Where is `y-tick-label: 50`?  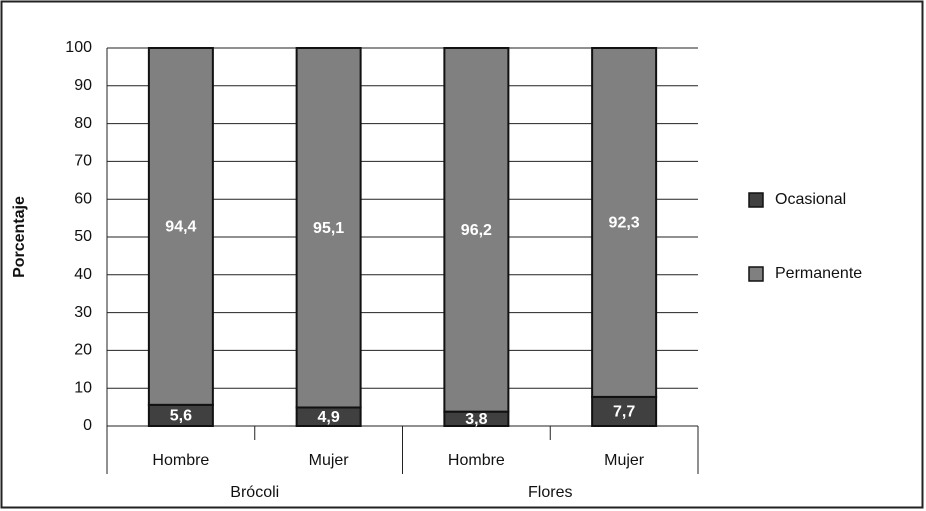 y-tick-label: 50 is located at coordinates (83, 236).